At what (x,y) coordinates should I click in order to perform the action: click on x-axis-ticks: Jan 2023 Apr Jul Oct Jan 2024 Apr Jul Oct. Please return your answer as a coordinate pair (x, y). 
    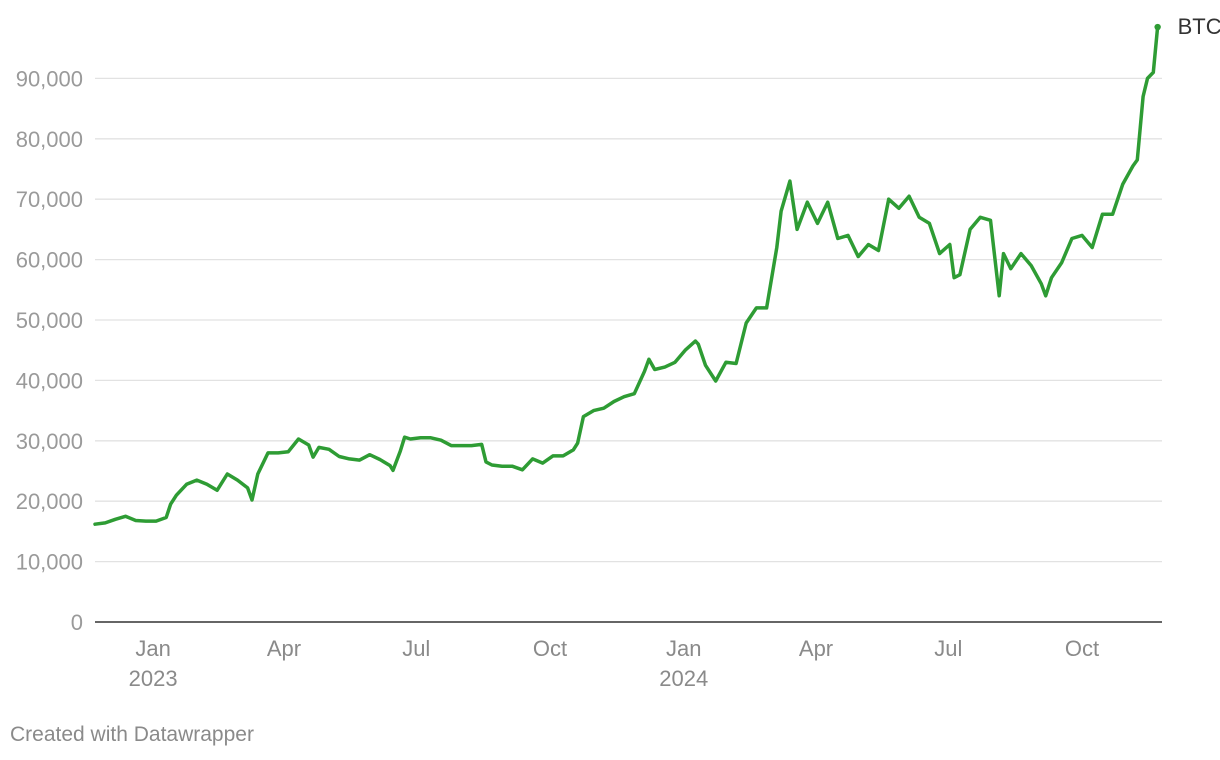
    Looking at the image, I should click on (614, 663).